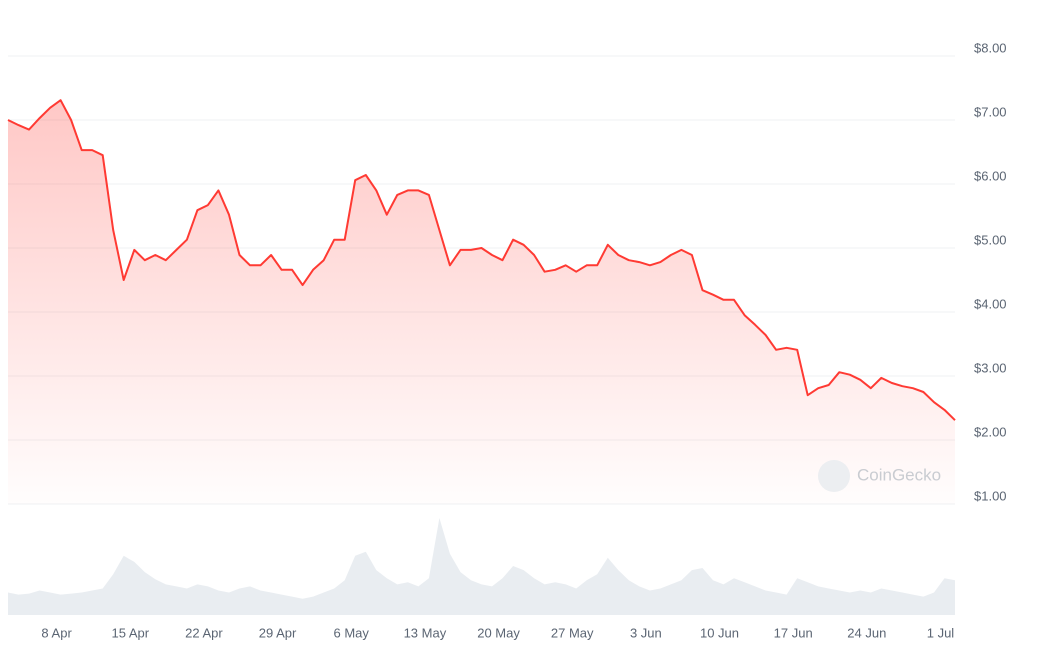  I want to click on x-tick-label: 6 May, so click(352, 632).